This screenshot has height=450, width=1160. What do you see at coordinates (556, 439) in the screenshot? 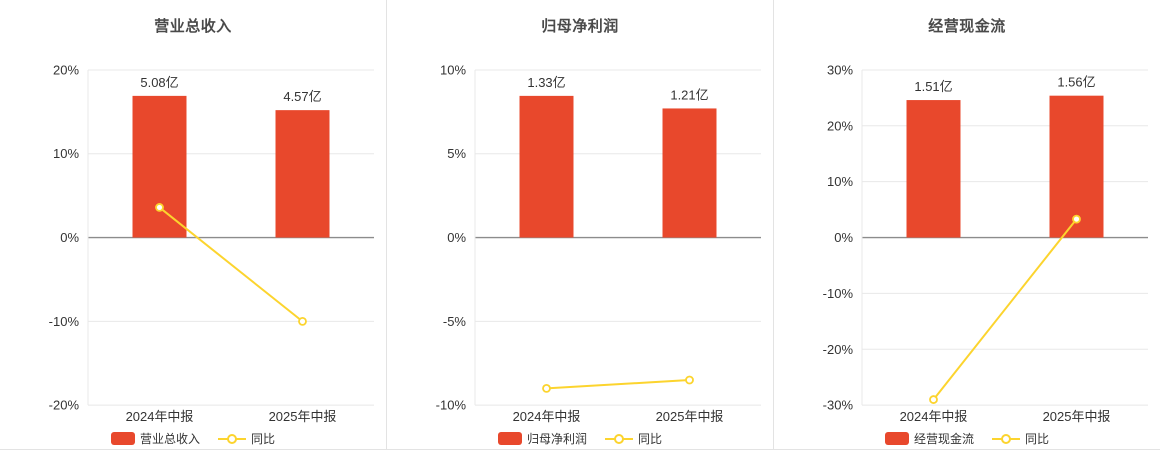
I see `bar-series-label: 归母净利润` at bounding box center [556, 439].